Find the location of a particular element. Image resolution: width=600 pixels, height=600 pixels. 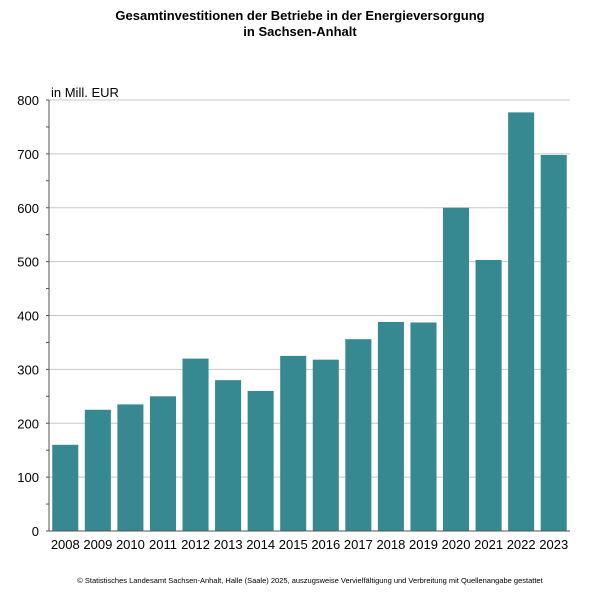

y-tick-label: 200 is located at coordinates (28, 423).